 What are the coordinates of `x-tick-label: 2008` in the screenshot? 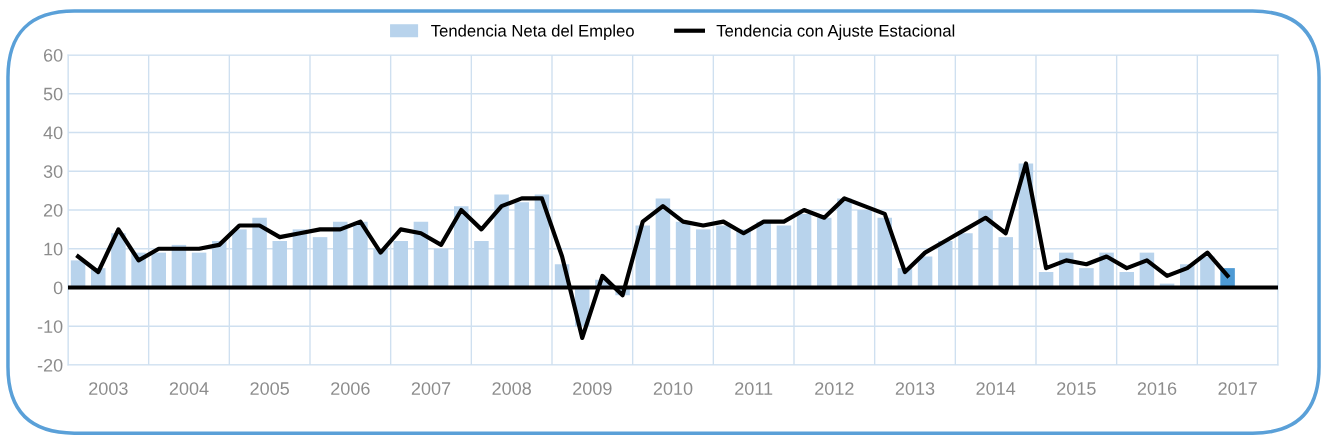 It's located at (511, 388).